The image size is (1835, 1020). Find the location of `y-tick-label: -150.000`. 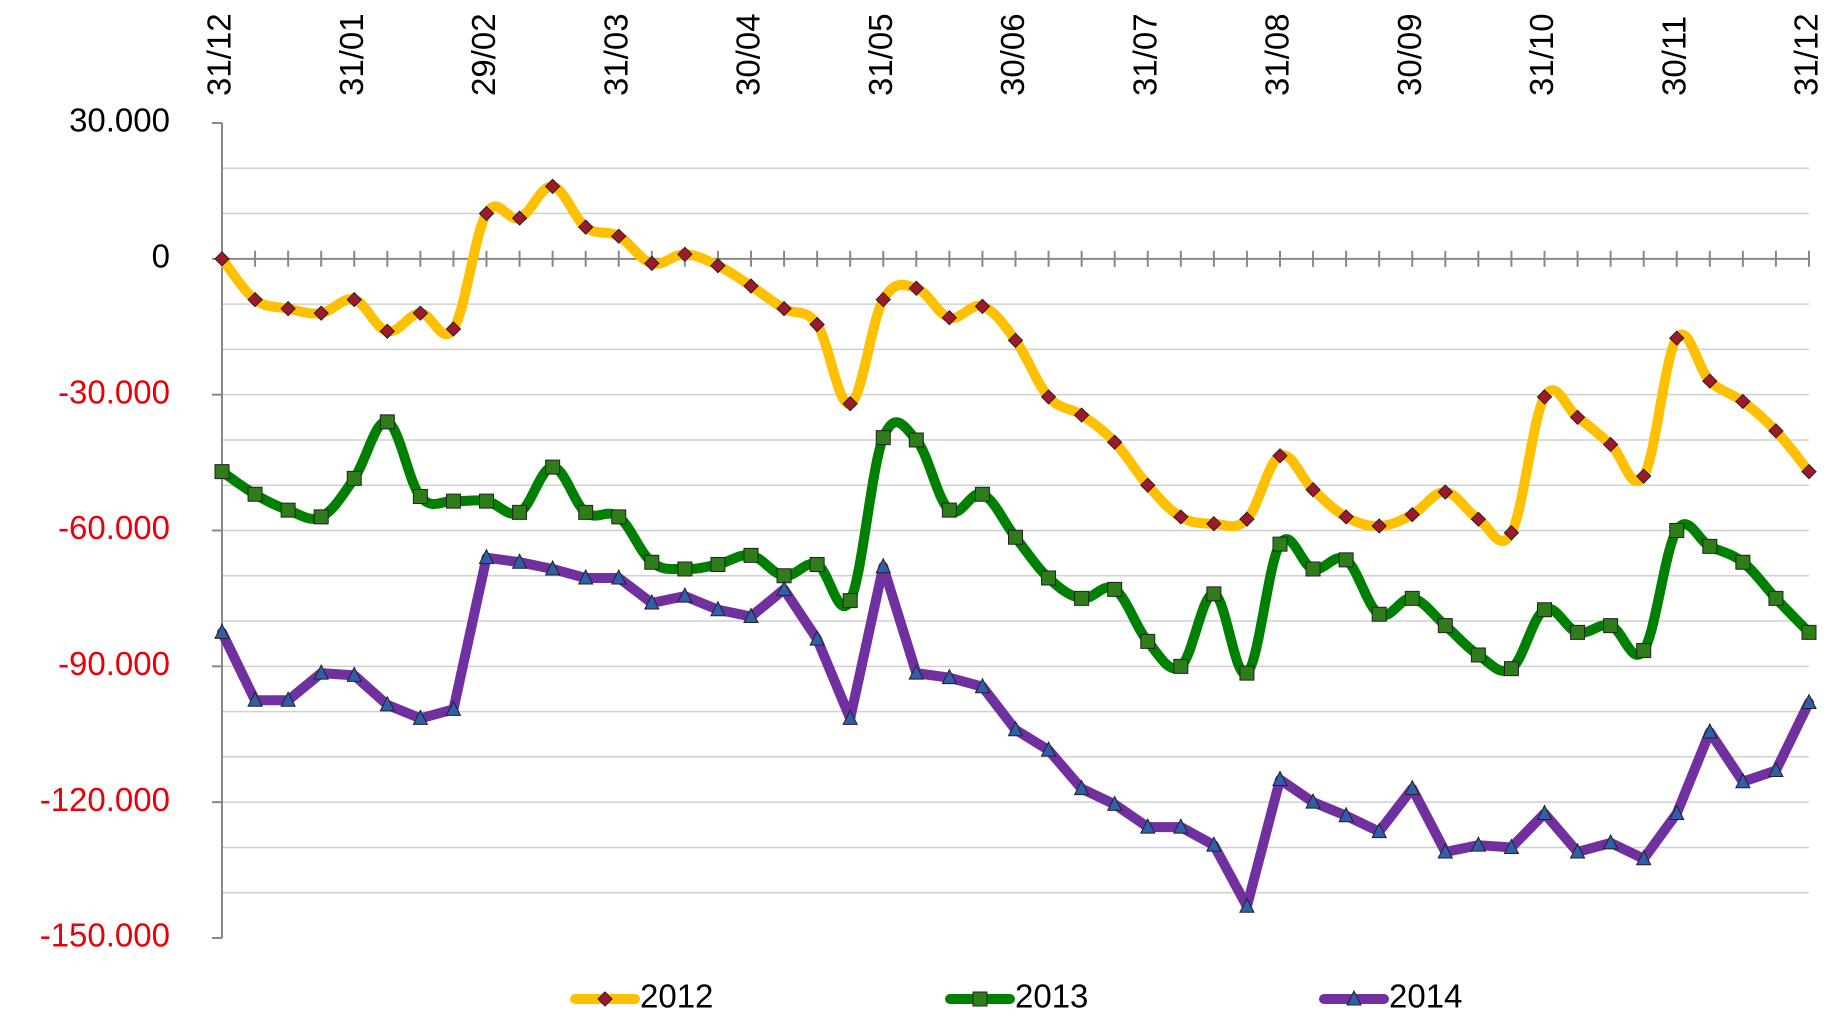

y-tick-label: -150.000 is located at coordinates (105, 935).